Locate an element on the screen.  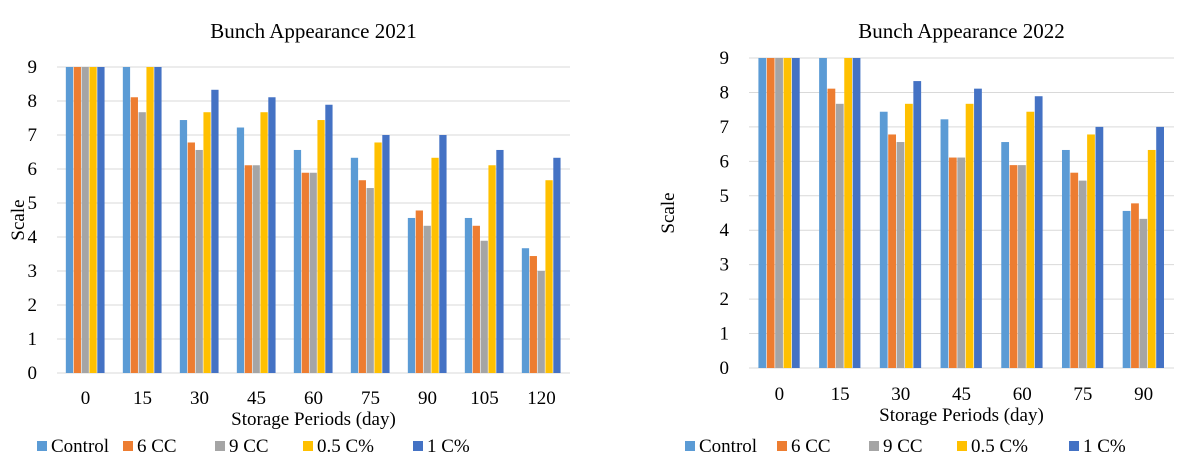
bar-1-c--day-15 is located at coordinates (158, 220).